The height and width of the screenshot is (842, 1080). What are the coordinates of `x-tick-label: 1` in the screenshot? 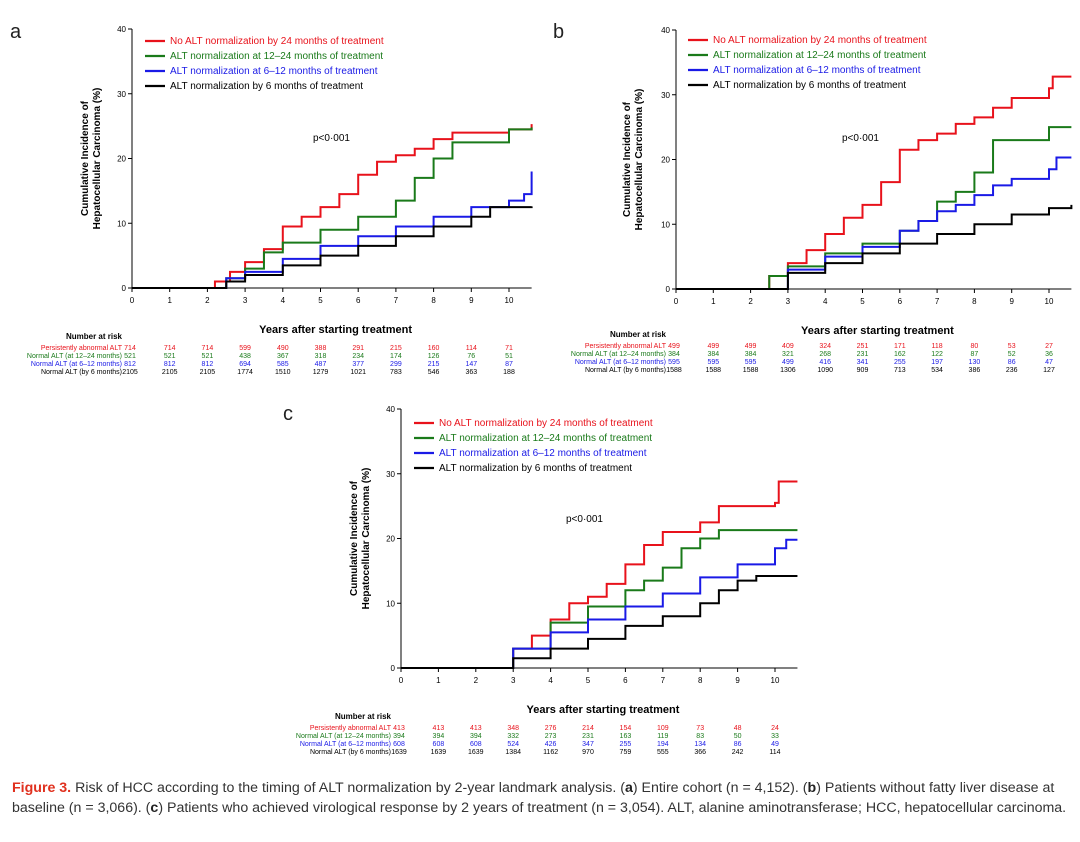 It's located at (169, 300).